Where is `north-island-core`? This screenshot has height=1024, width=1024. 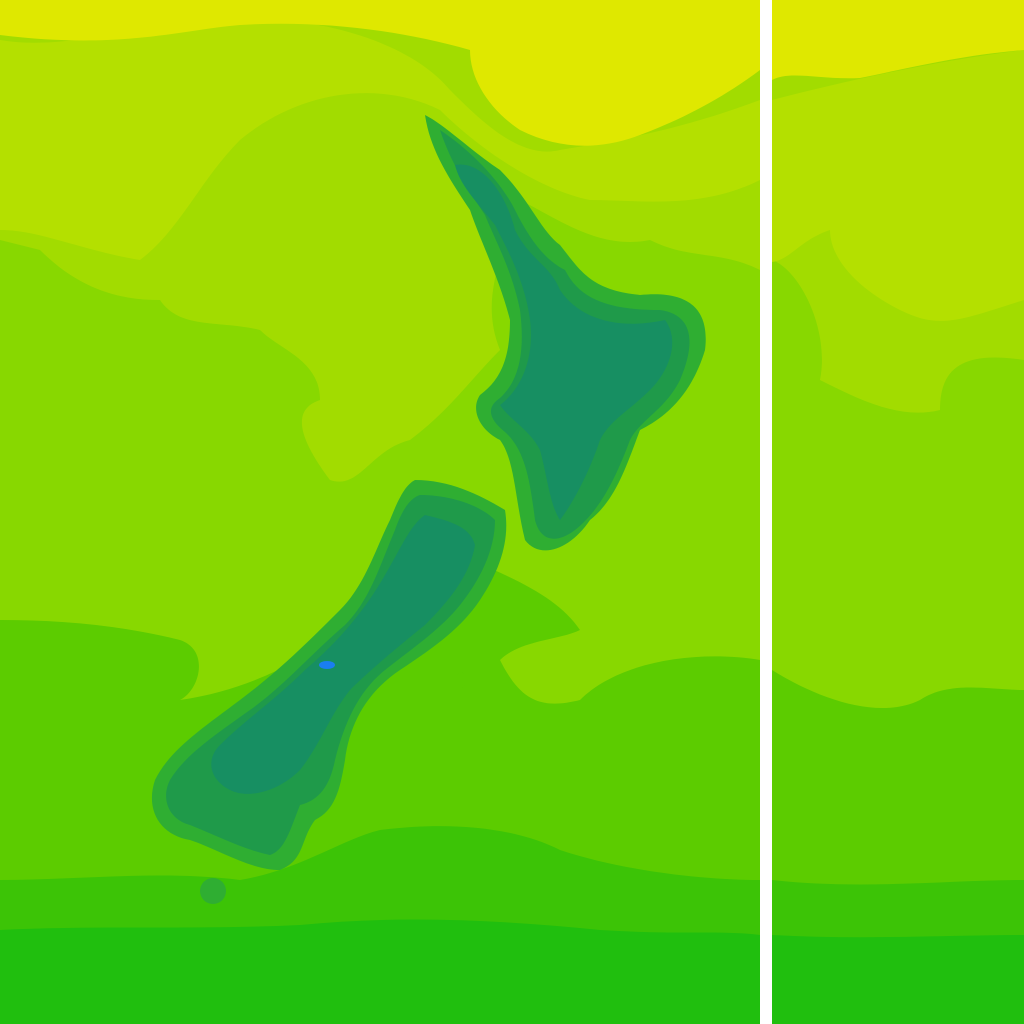
north-island-core is located at coordinates (564, 342).